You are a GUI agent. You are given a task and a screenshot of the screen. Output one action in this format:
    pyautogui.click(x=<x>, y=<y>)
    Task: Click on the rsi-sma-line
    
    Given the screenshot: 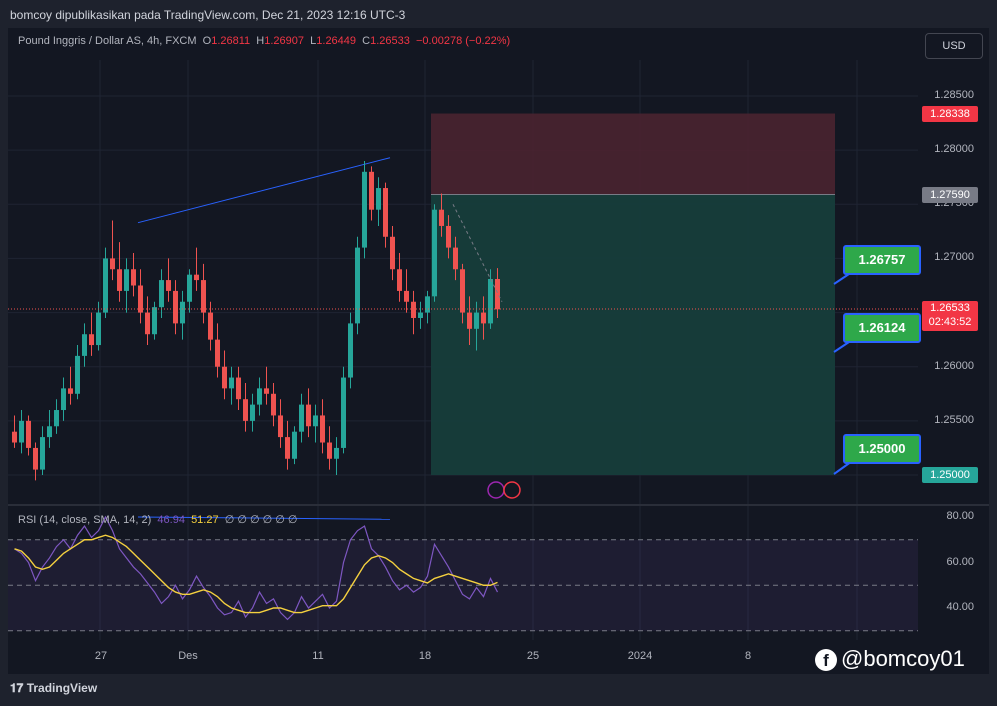 What is the action you would take?
    pyautogui.click(x=256, y=574)
    